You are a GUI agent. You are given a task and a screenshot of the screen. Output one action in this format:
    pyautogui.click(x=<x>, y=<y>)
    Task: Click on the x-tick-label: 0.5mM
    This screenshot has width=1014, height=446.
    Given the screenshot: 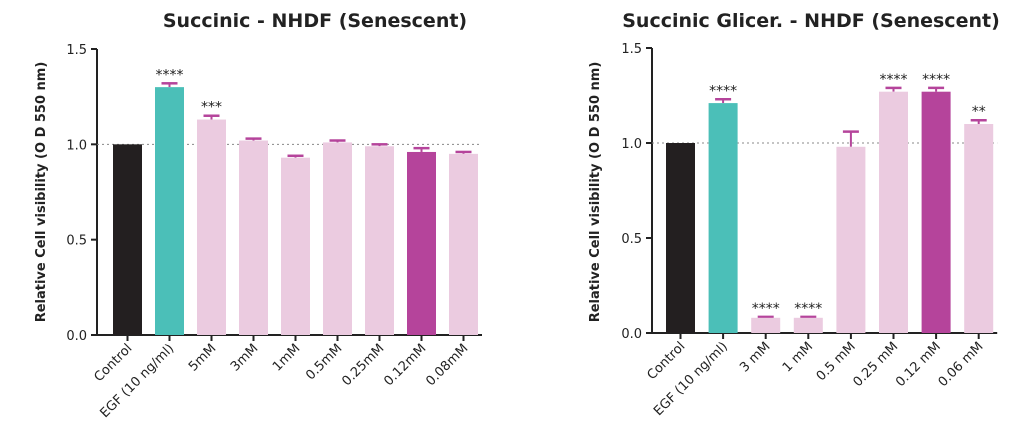 What is the action you would take?
    pyautogui.click(x=324, y=362)
    